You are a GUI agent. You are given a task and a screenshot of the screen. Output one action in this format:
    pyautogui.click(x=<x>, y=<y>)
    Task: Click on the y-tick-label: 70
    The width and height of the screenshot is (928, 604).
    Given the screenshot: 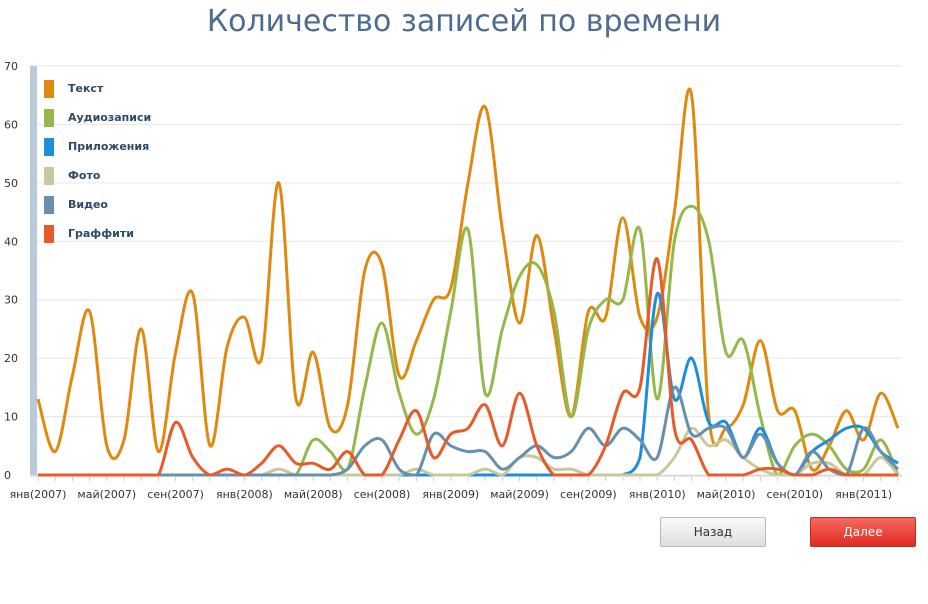 What is the action you would take?
    pyautogui.click(x=11, y=66)
    